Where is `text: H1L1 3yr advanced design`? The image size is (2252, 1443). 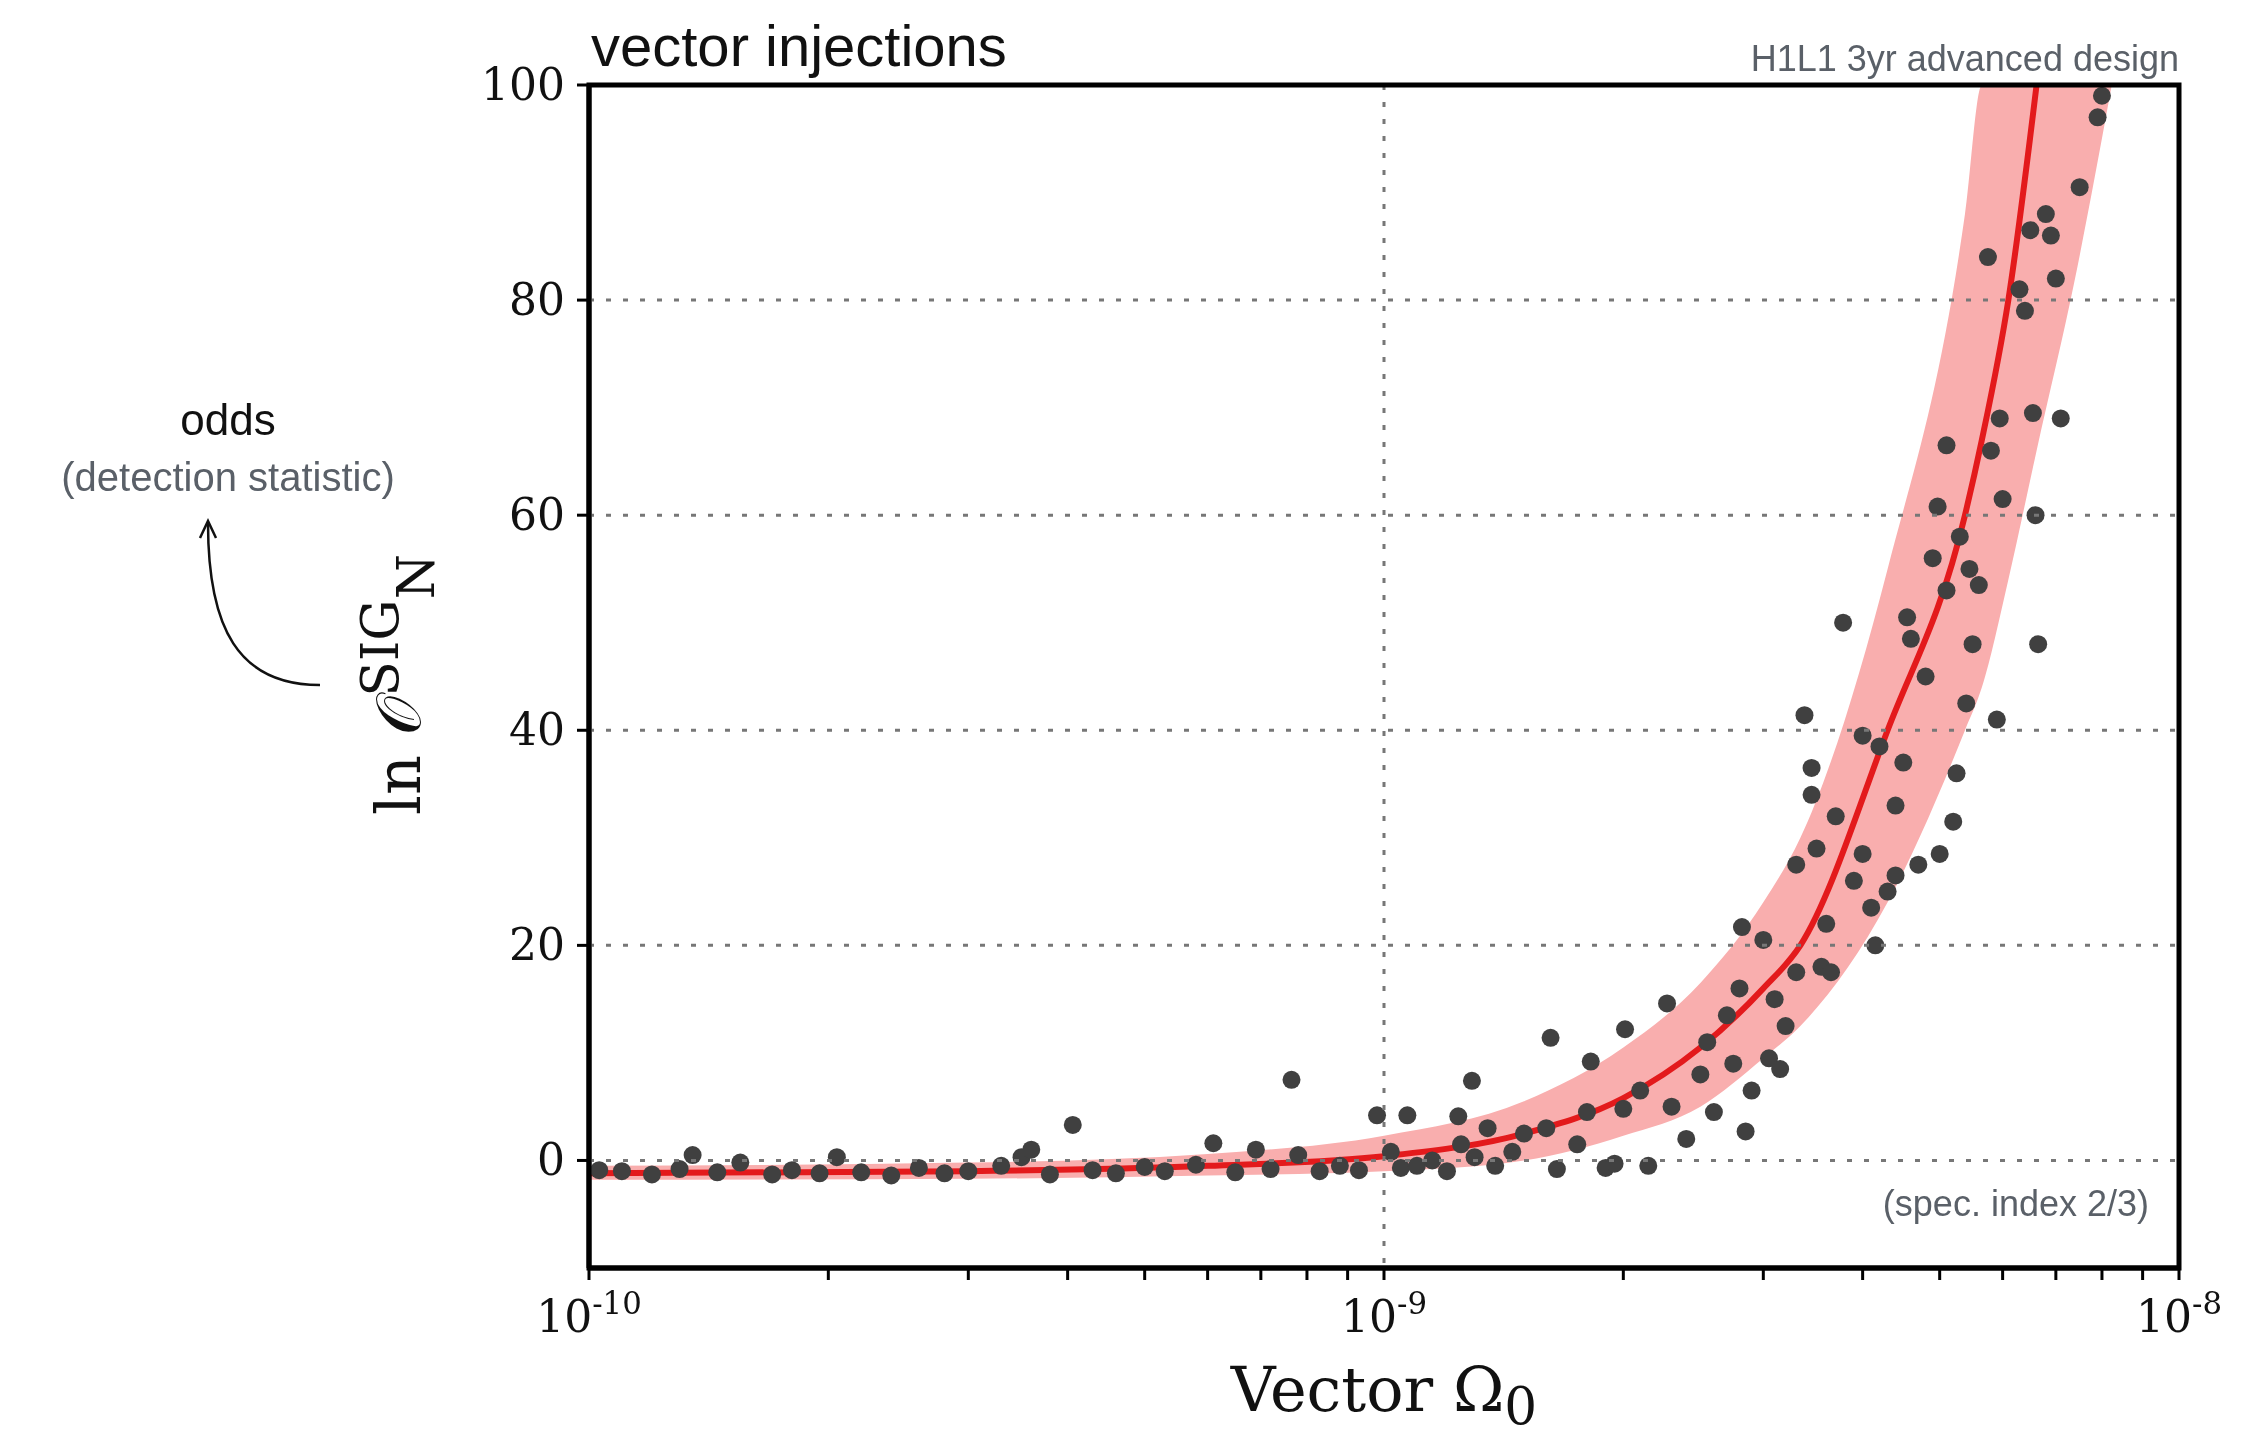 text: H1L1 3yr advanced design is located at coordinates (1964, 59).